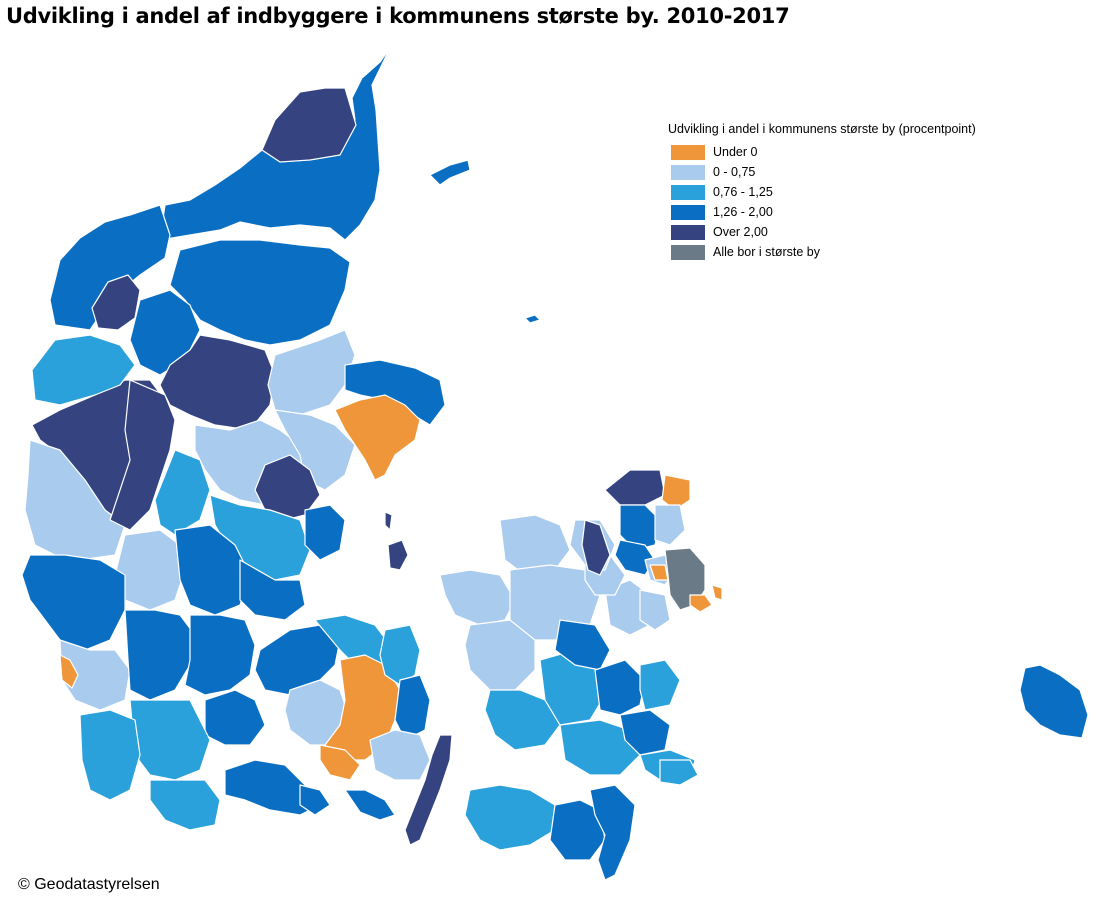  Describe the element at coordinates (635, 487) in the screenshot. I see `region-gribskov` at that location.